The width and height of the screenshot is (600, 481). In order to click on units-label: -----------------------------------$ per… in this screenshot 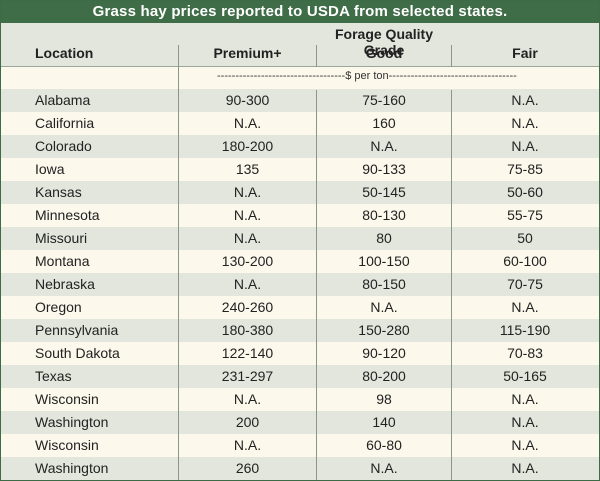, I will do `click(367, 76)`.